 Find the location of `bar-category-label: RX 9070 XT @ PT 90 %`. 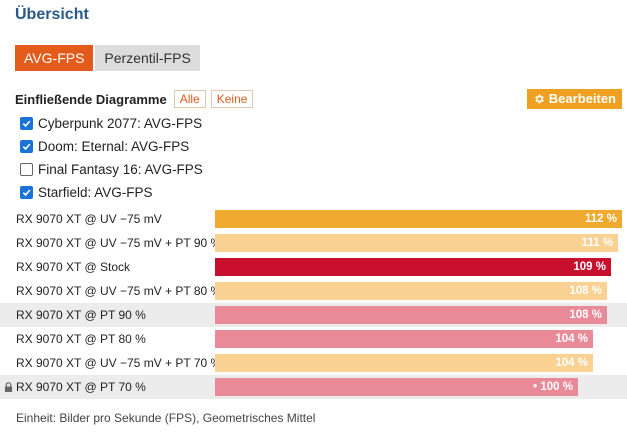

bar-category-label: RX 9070 XT @ PT 90 % is located at coordinates (81, 315).